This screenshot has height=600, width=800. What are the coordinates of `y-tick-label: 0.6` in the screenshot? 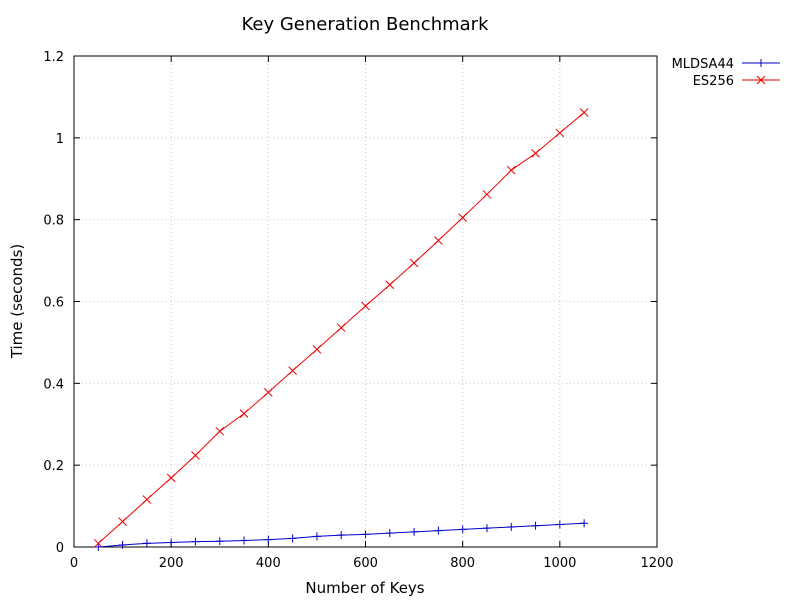 It's located at (53, 303).